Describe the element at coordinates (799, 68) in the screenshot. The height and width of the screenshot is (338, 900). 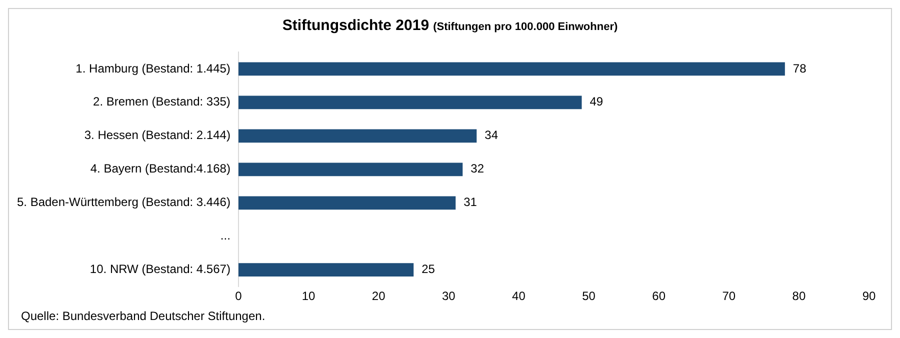
I see `data-label: 78` at that location.